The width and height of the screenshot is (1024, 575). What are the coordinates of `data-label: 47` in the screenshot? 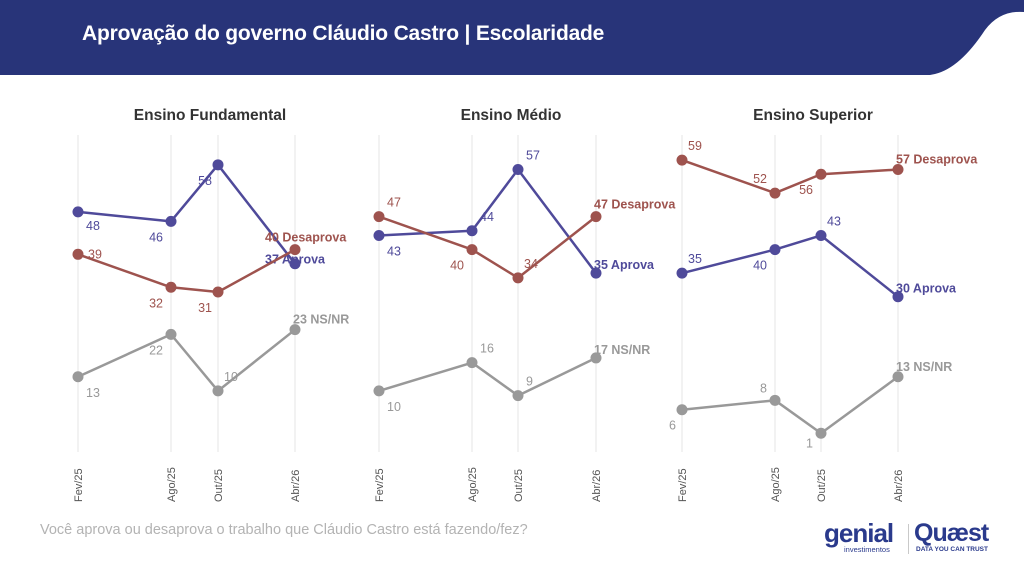 It's located at (394, 203).